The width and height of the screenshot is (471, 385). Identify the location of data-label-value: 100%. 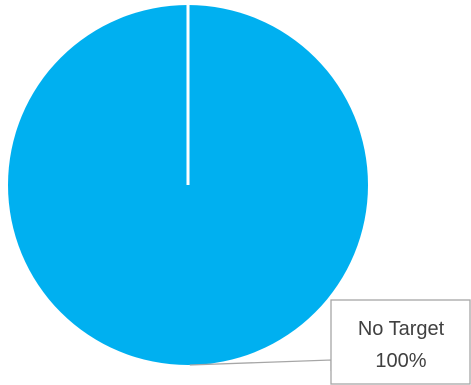
(400, 361).